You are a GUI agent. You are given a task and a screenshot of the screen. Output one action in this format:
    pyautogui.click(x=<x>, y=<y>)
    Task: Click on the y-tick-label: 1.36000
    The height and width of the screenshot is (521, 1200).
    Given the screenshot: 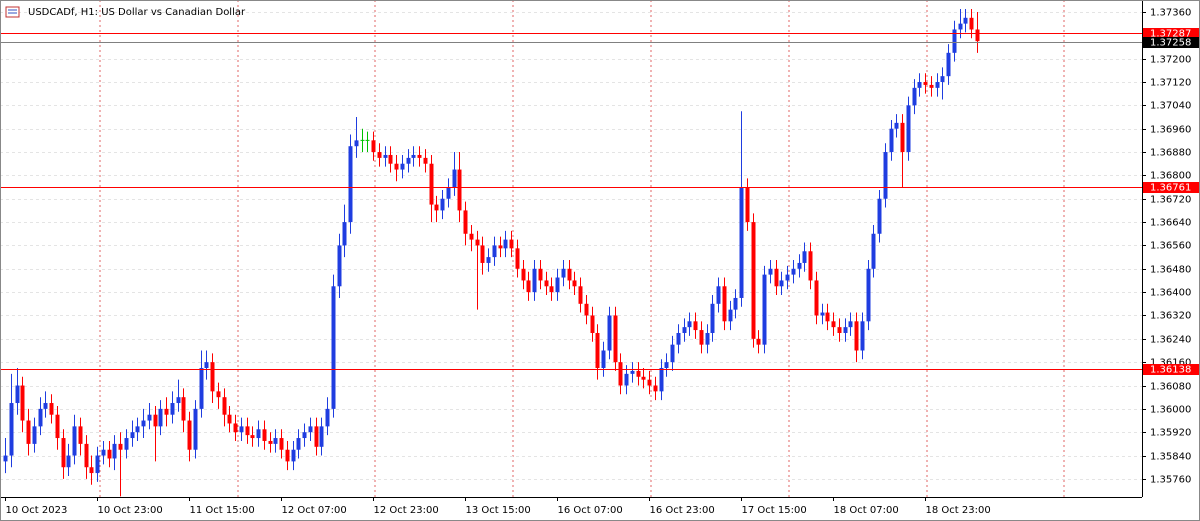 What is the action you would take?
    pyautogui.click(x=1170, y=410)
    